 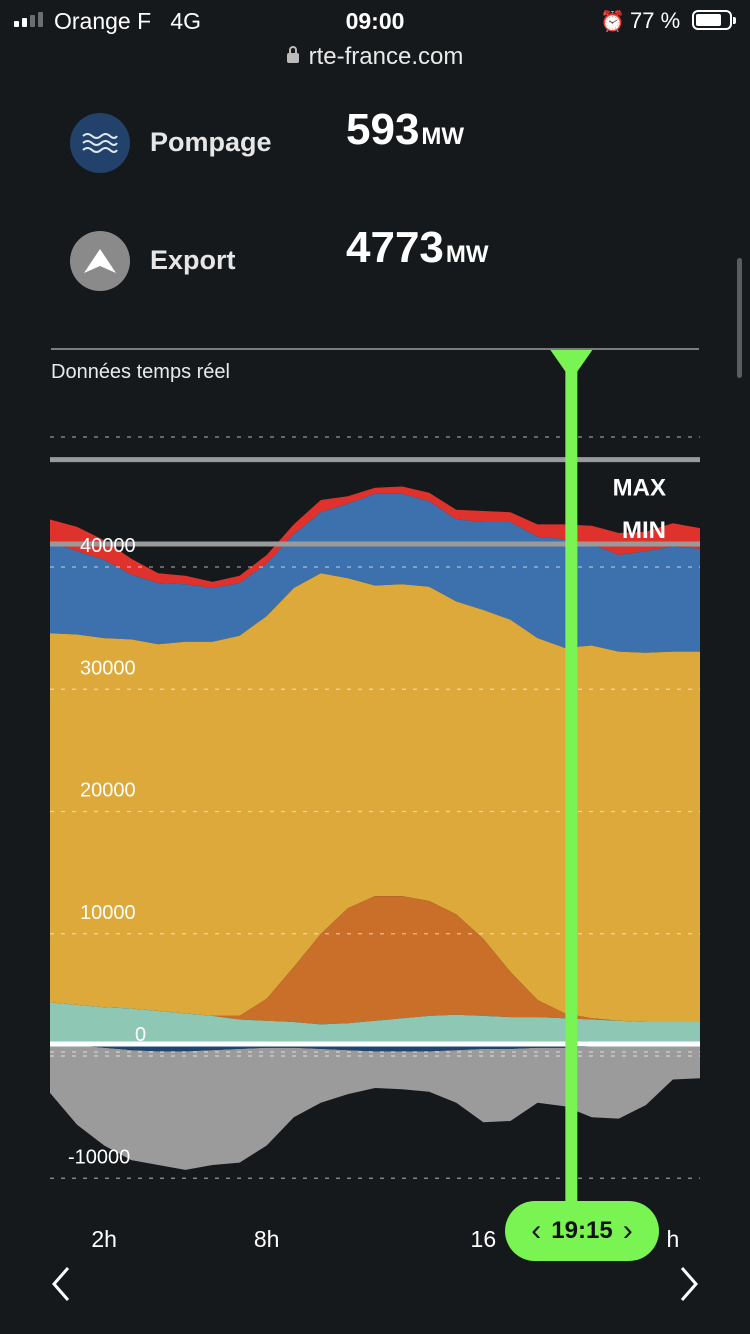 What do you see at coordinates (193, 260) in the screenshot?
I see `metric-label: Export` at bounding box center [193, 260].